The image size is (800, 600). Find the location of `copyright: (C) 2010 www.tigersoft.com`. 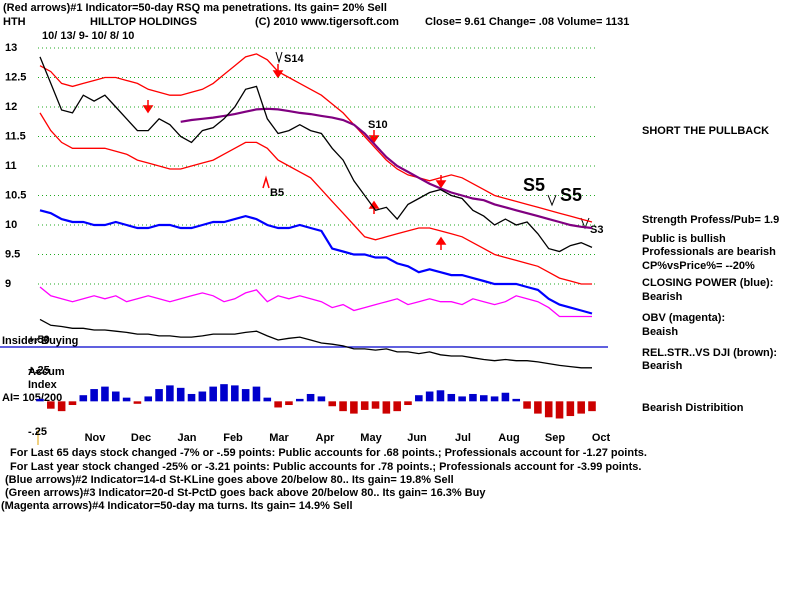

copyright: (C) 2010 www.tigersoft.com is located at coordinates (327, 22).